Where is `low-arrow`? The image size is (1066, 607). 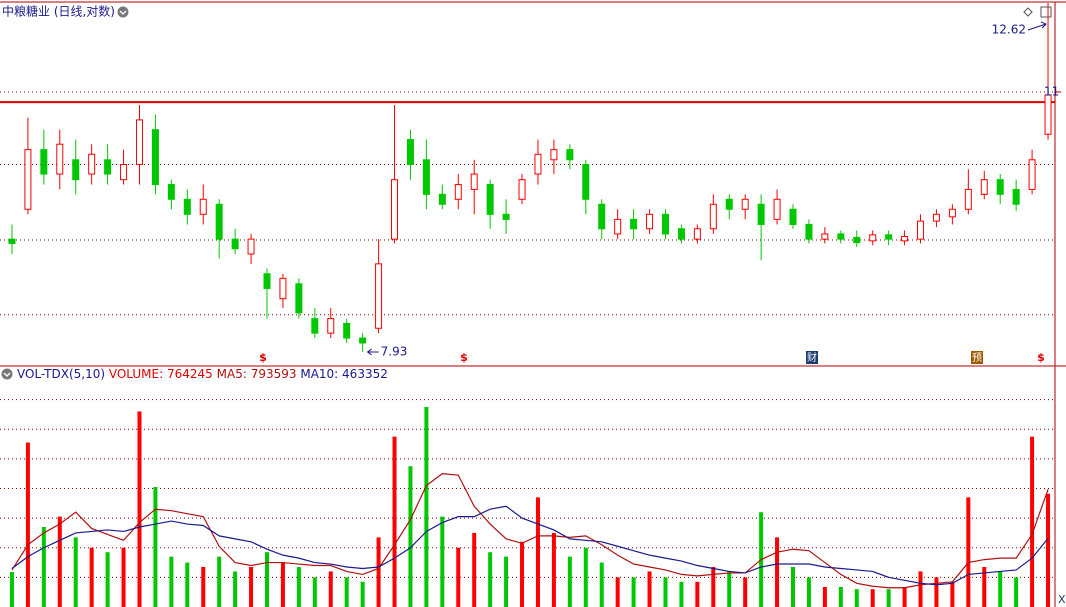
low-arrow is located at coordinates (372, 352).